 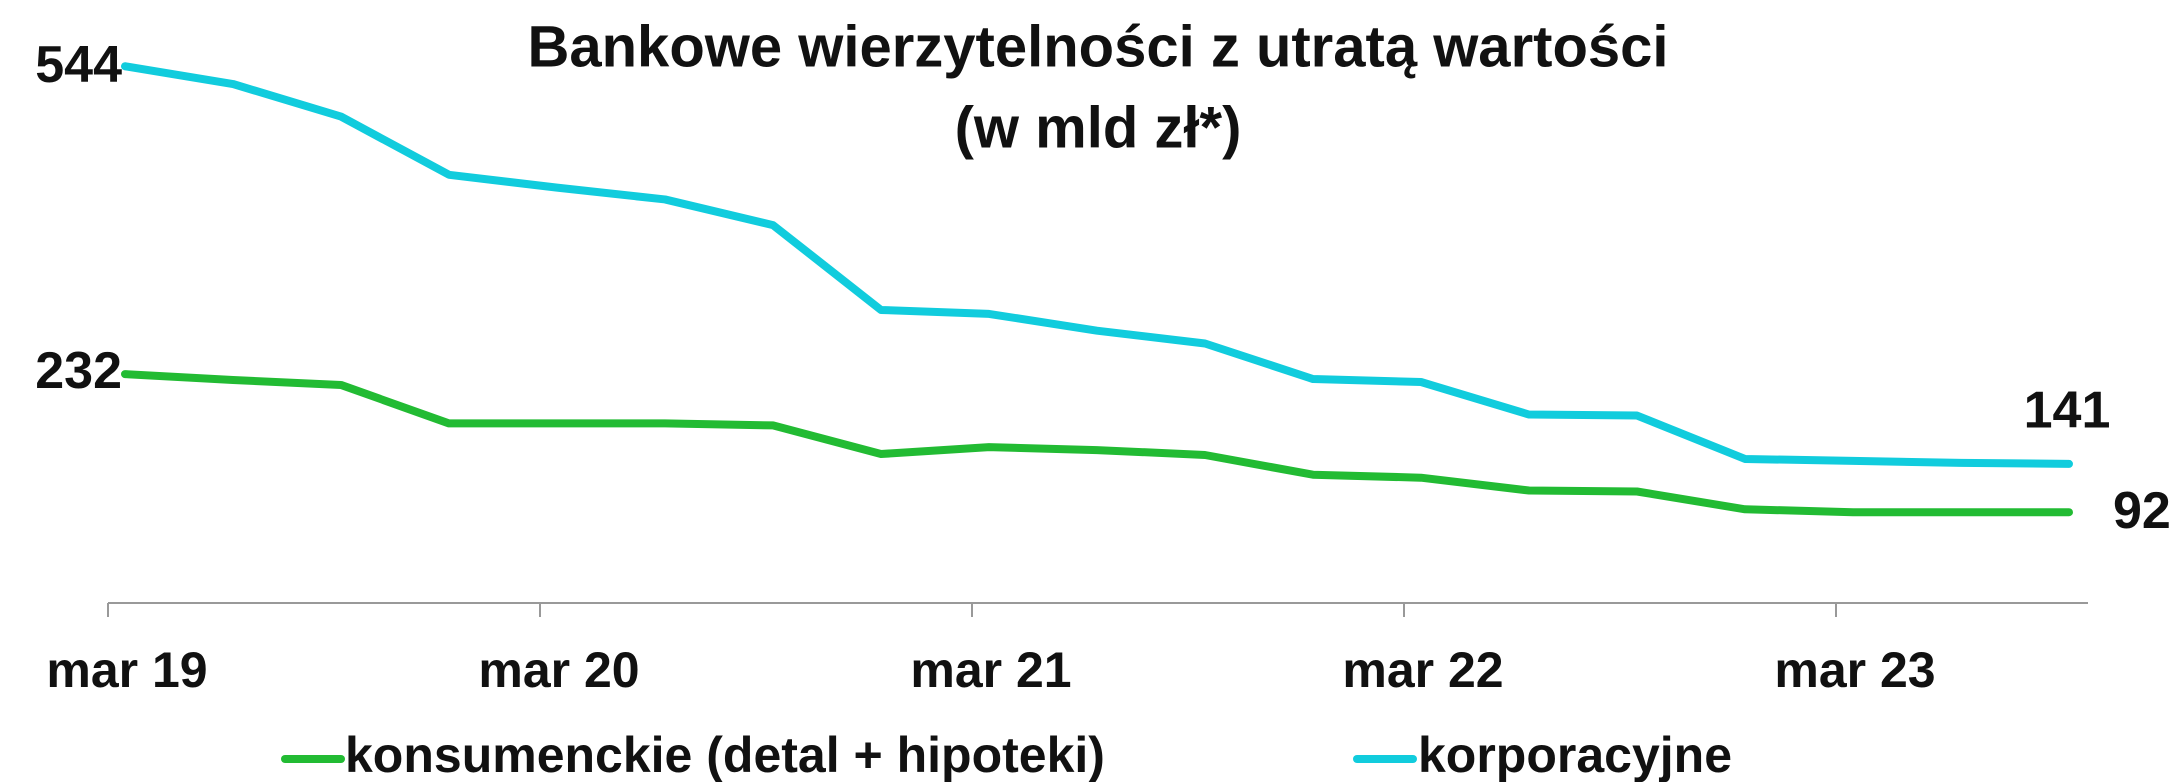 I want to click on x-tick-label: mar 20, so click(x=558, y=670).